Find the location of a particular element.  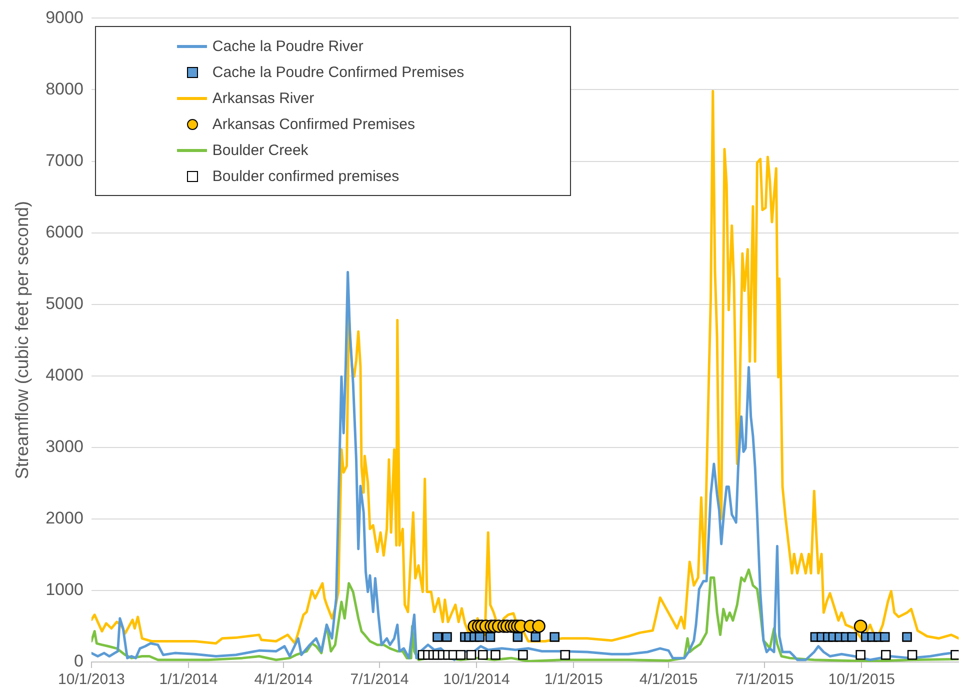

y-tick-label: 9000 is located at coordinates (65, 17).